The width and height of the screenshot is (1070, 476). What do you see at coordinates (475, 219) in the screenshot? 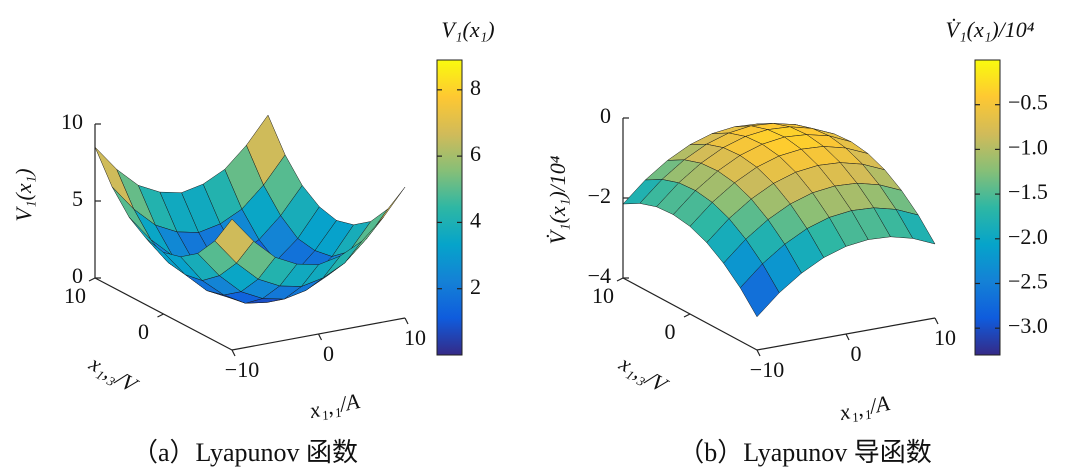
I see `colorbar-tick-label: 4` at bounding box center [475, 219].